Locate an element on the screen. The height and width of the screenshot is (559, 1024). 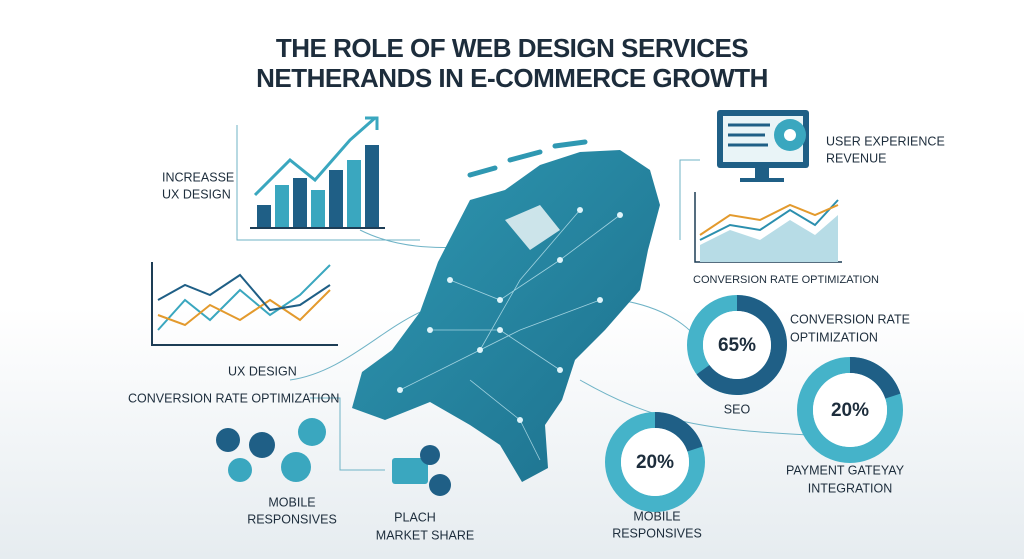
label: OPTIMIZATION is located at coordinates (834, 337).